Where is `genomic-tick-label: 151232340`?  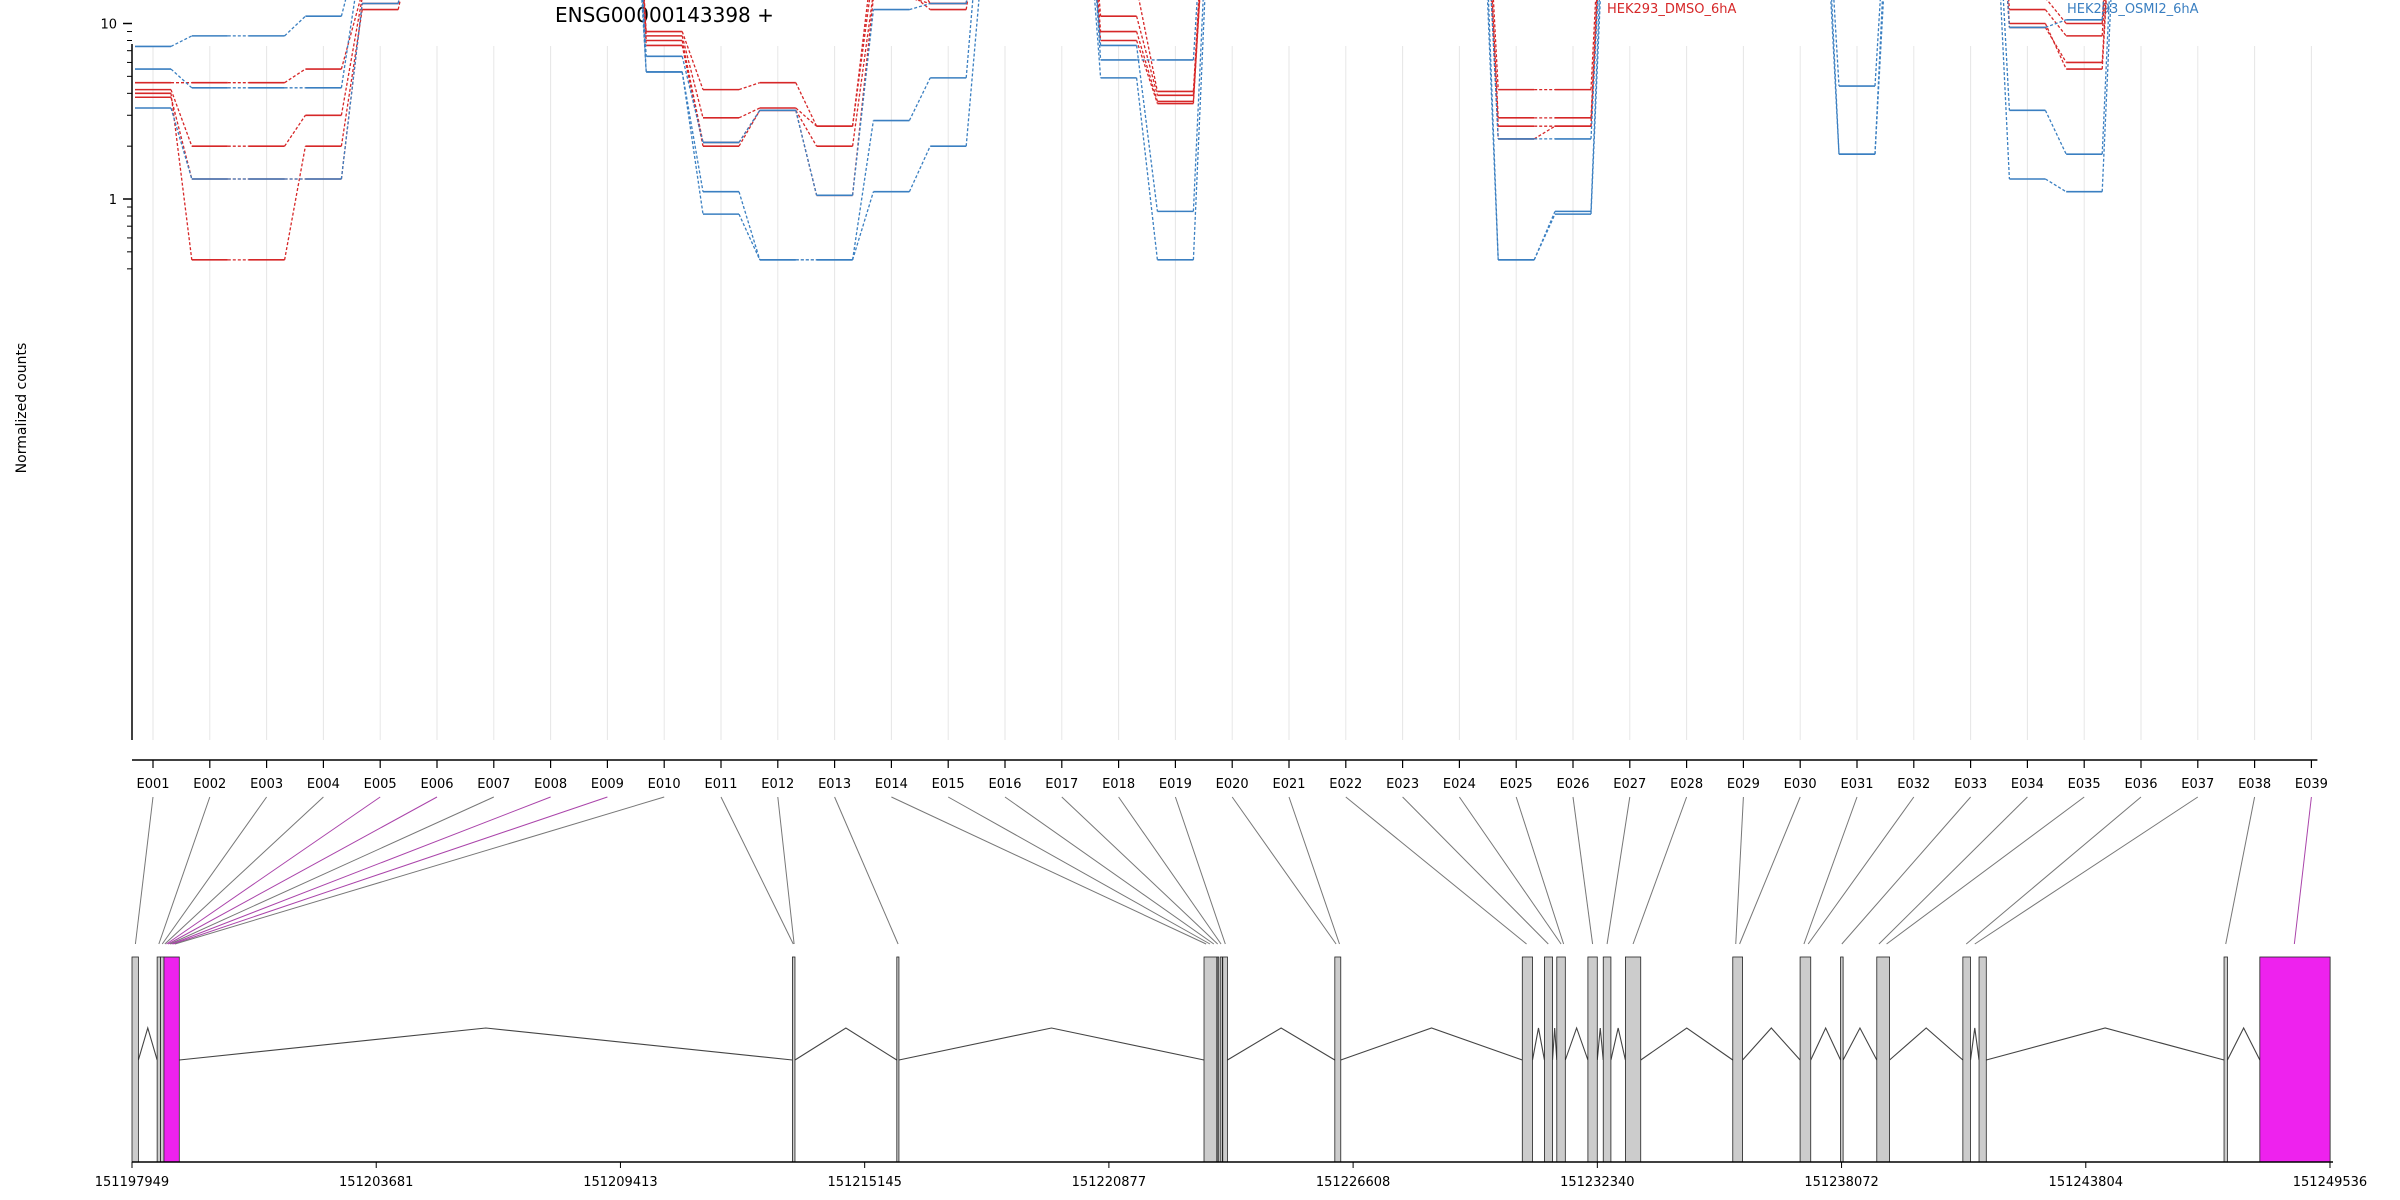
genomic-tick-label: 151232340 is located at coordinates (1597, 1182).